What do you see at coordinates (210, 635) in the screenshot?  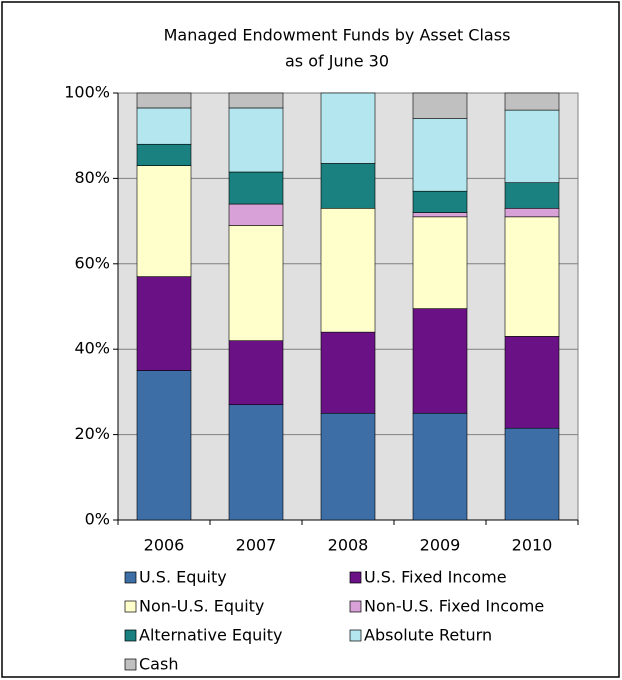 I see `legend-label: Alternative Equity` at bounding box center [210, 635].